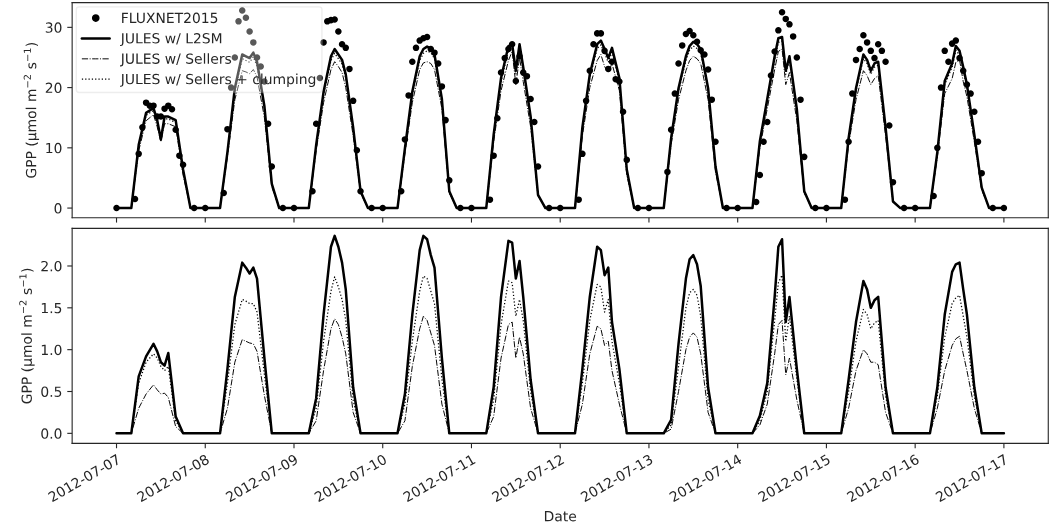 This screenshot has height=531, width=1061. What do you see at coordinates (51, 433) in the screenshot?
I see `y-tick-label: 0.0` at bounding box center [51, 433].